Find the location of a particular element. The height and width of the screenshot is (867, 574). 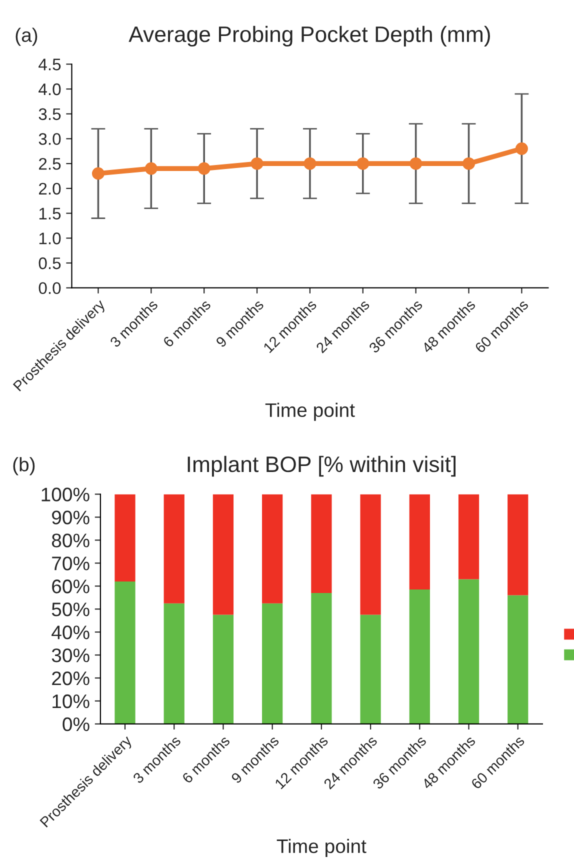

y-tick-label: 80% is located at coordinates (71, 541).